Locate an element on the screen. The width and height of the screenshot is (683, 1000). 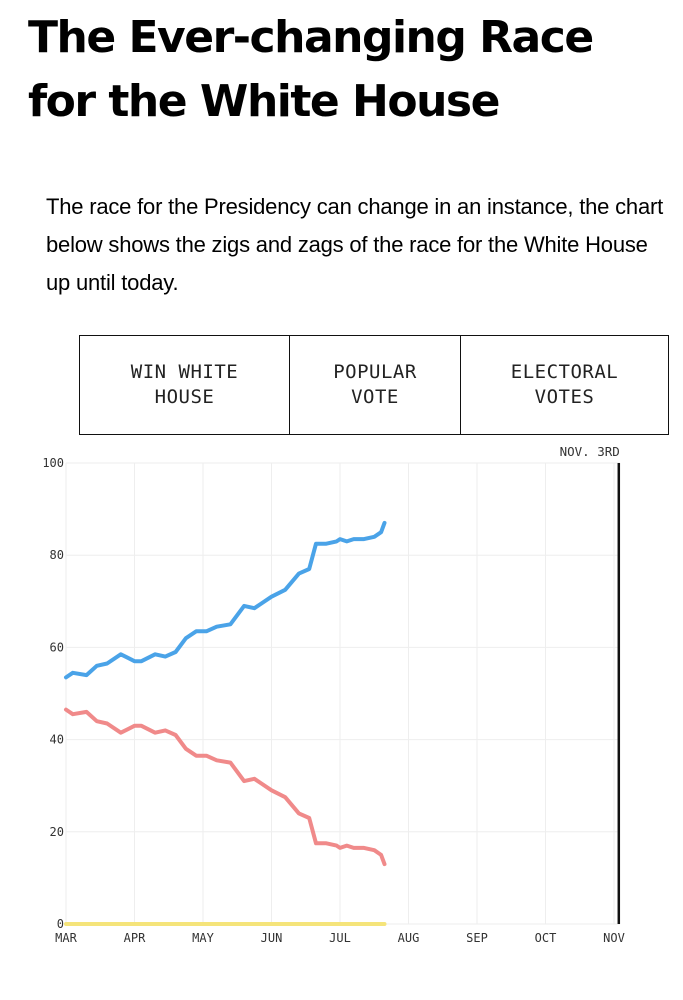
election-day-label: NOV. 3RD is located at coordinates (590, 451).